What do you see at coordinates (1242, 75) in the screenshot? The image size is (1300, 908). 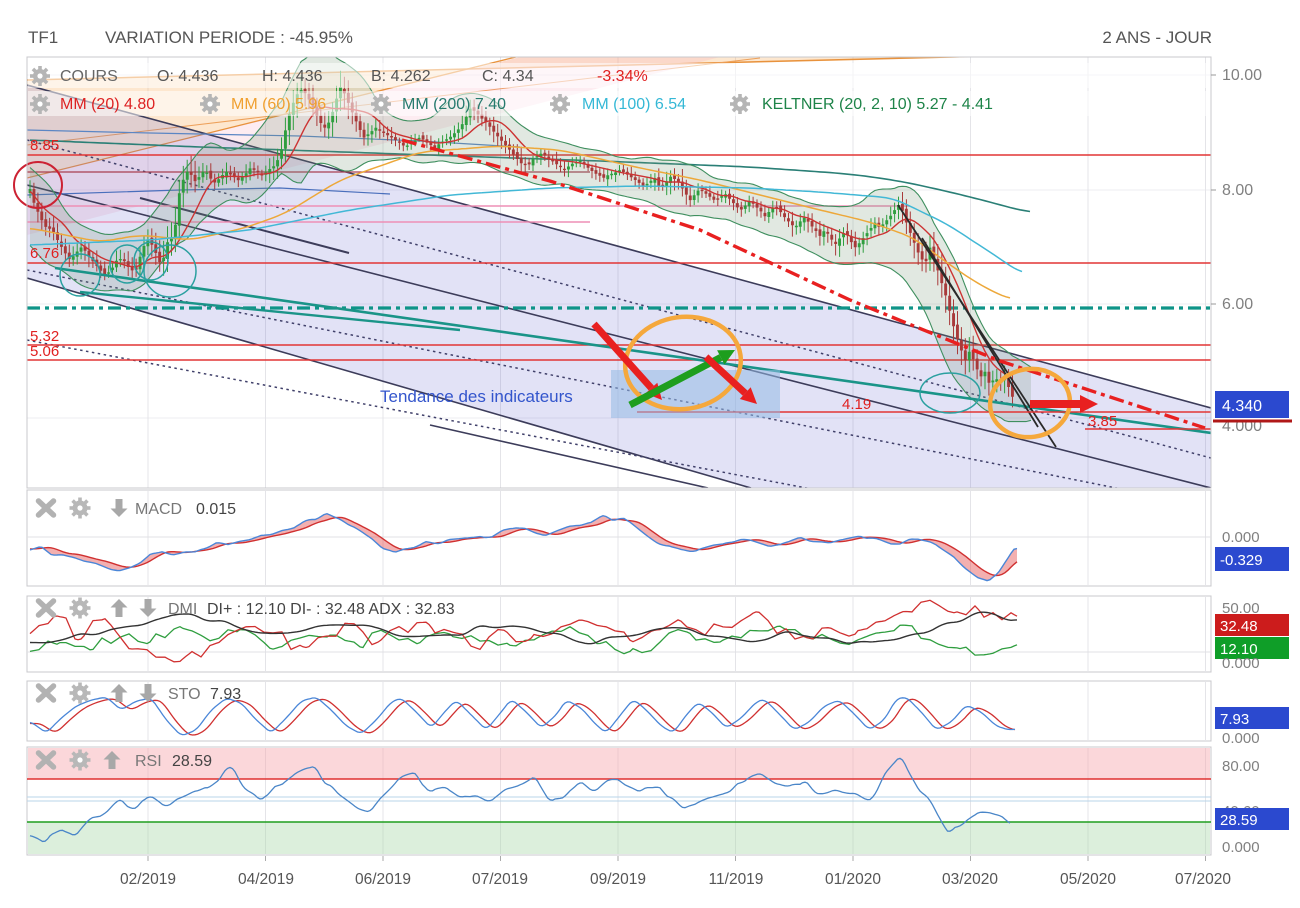 I see `svg-text: 10.00` at bounding box center [1242, 75].